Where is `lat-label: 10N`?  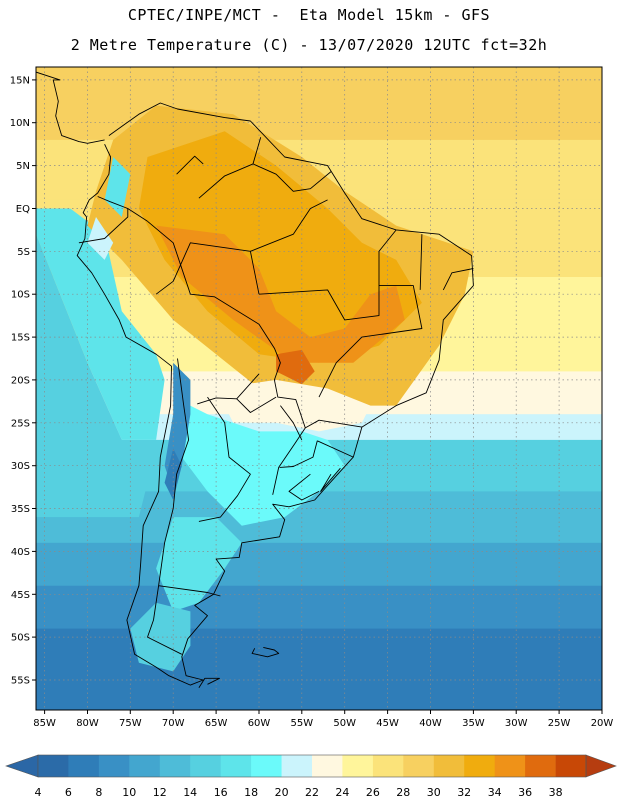 lat-label: 10N is located at coordinates (20, 123).